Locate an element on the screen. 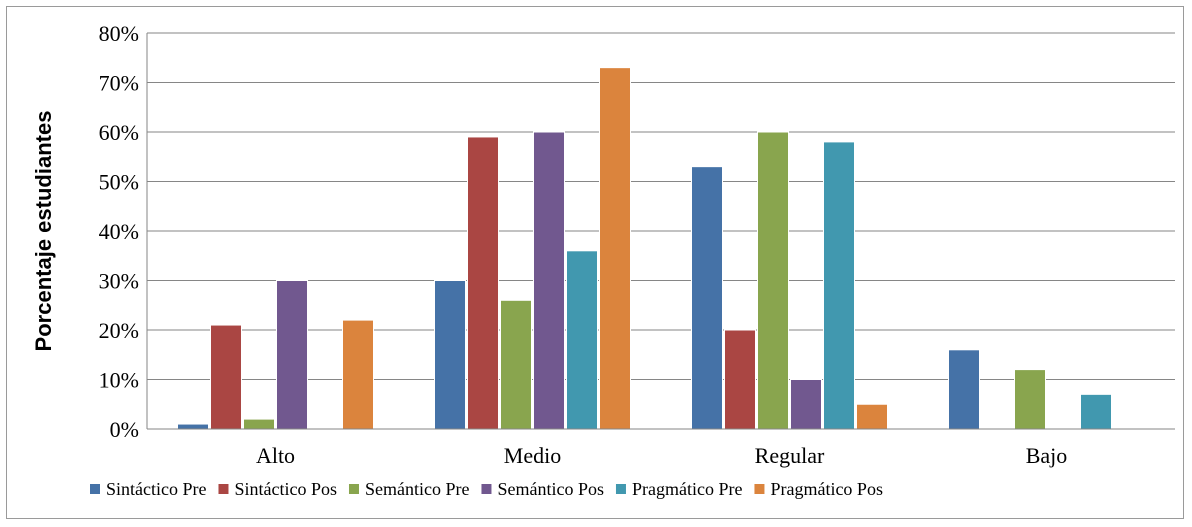  legend-item: Sintáctico Pos is located at coordinates (277, 489).